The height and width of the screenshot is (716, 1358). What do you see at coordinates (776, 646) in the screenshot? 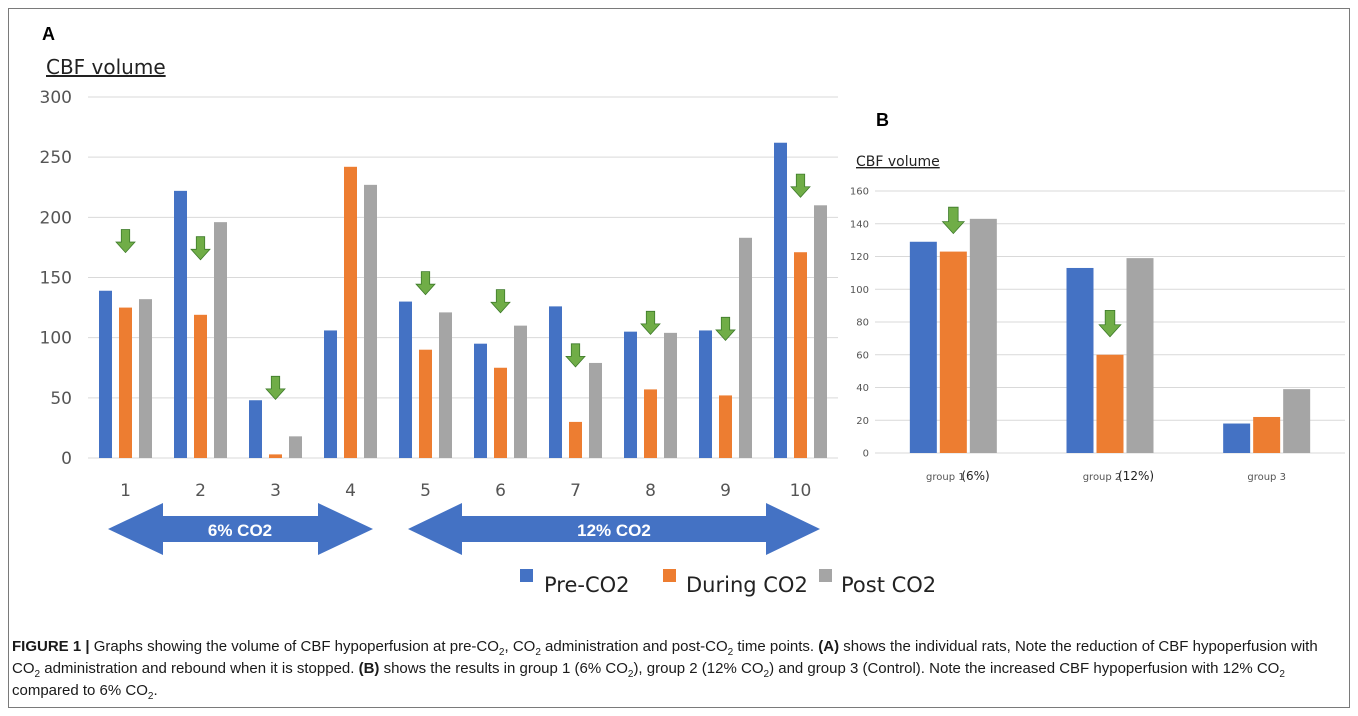
I see `caption-text: time points.` at bounding box center [776, 646].